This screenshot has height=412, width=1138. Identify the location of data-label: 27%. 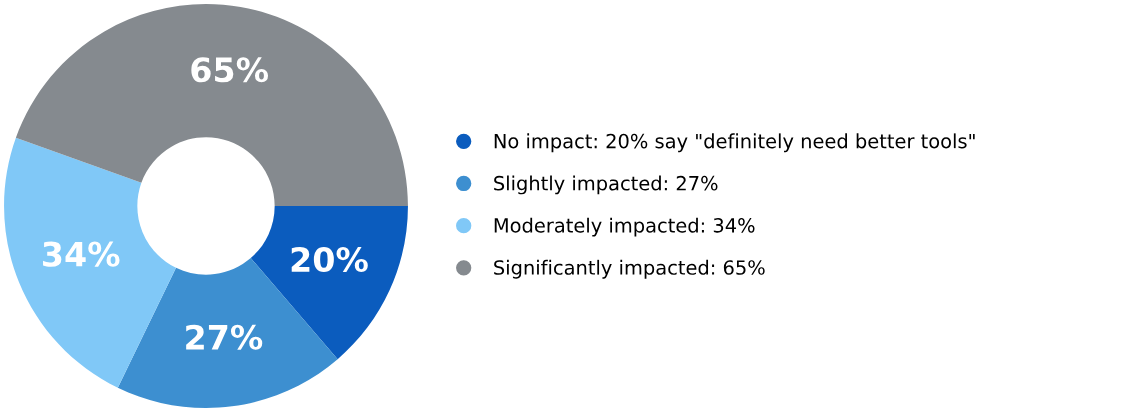
(224, 337).